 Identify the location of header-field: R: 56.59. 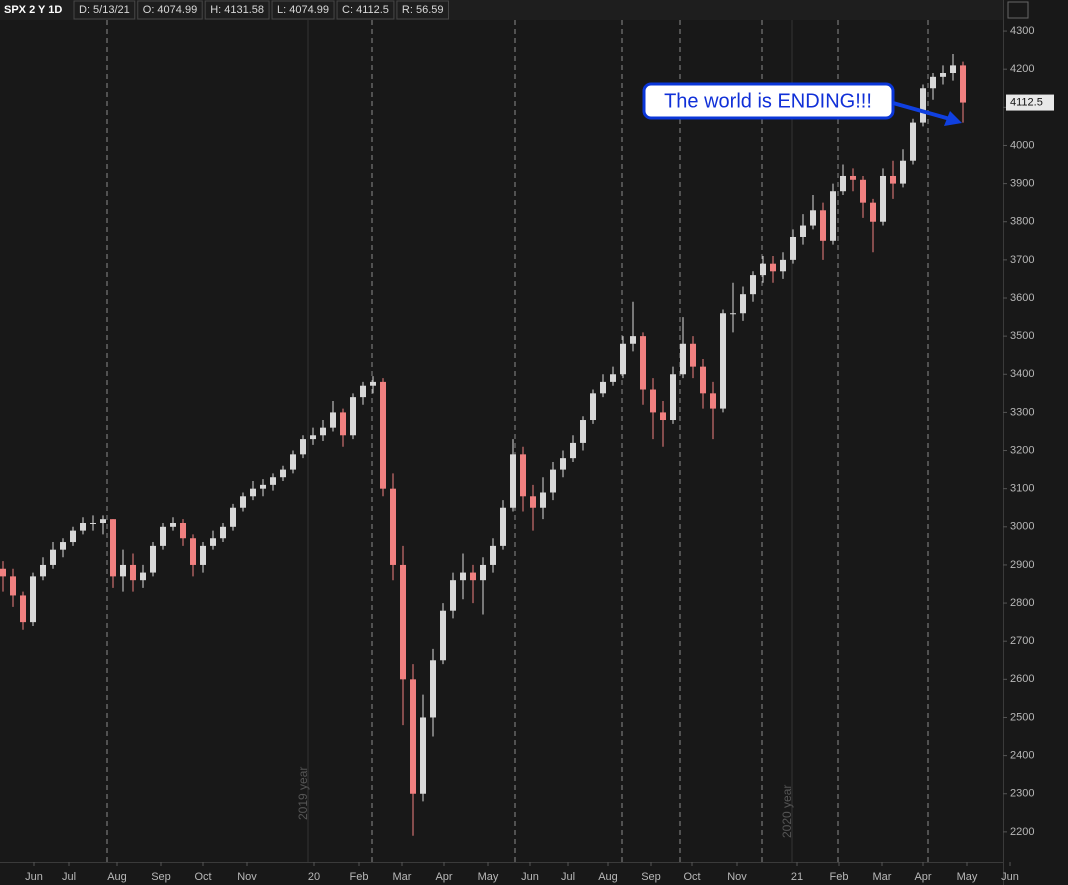
(423, 10).